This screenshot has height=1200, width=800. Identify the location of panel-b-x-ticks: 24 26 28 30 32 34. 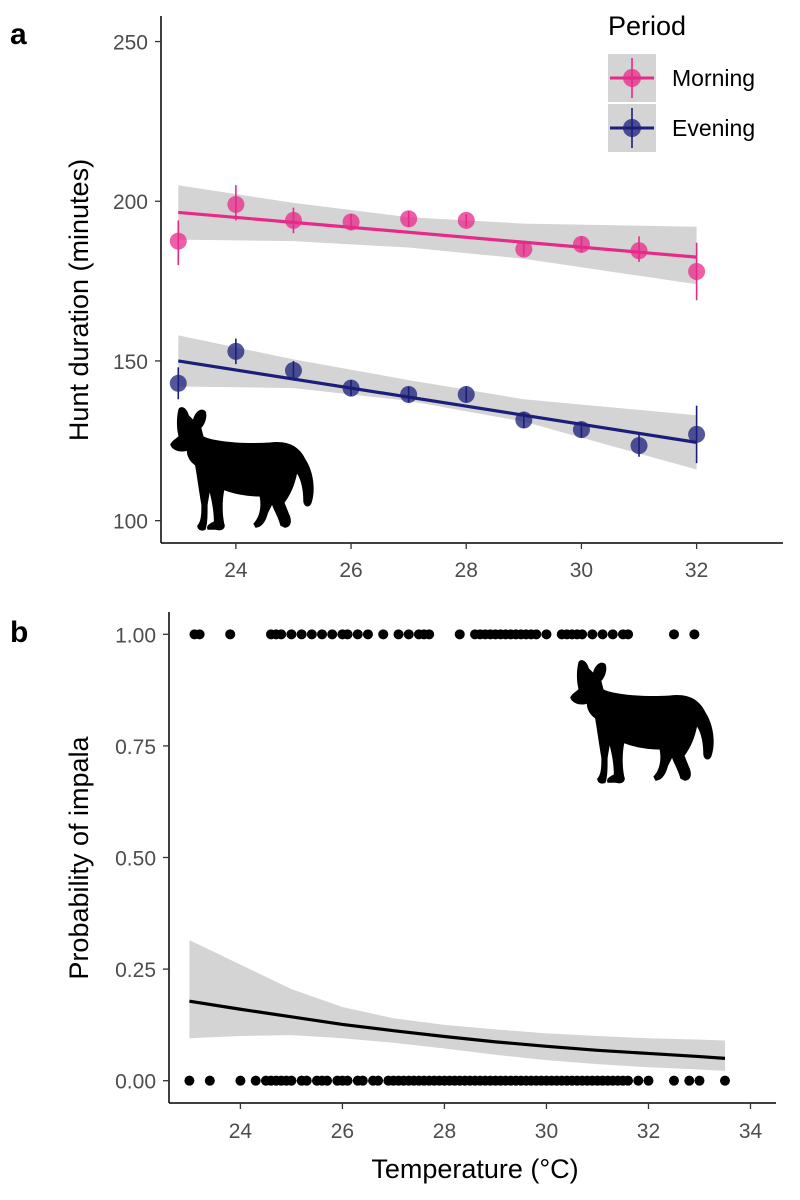
(496, 1123).